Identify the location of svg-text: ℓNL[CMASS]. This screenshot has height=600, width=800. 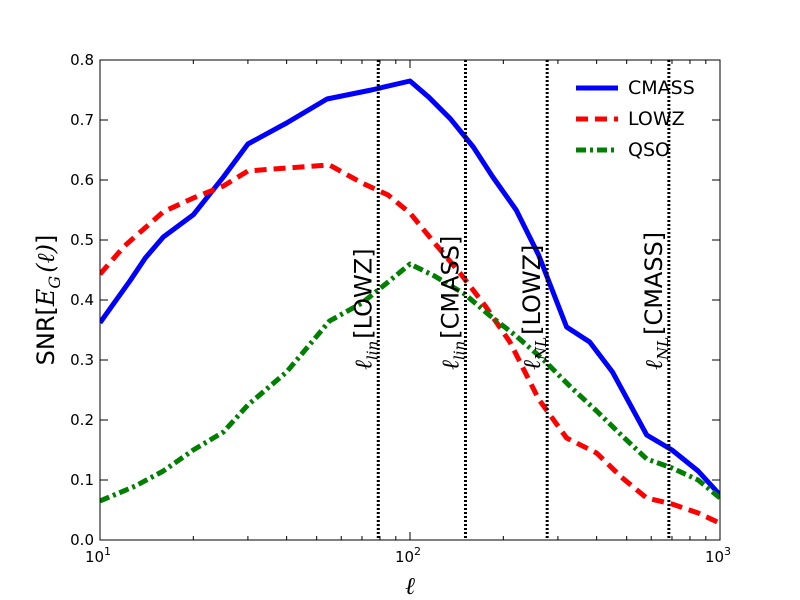
(656, 301).